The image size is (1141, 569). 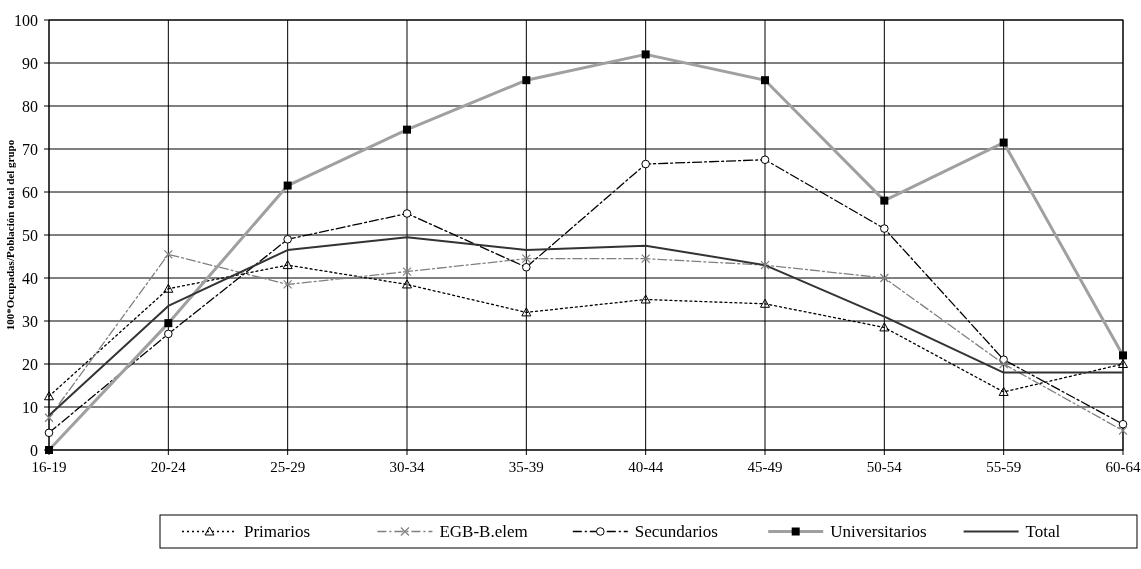 What do you see at coordinates (277, 532) in the screenshot?
I see `legend-label: Primarios` at bounding box center [277, 532].